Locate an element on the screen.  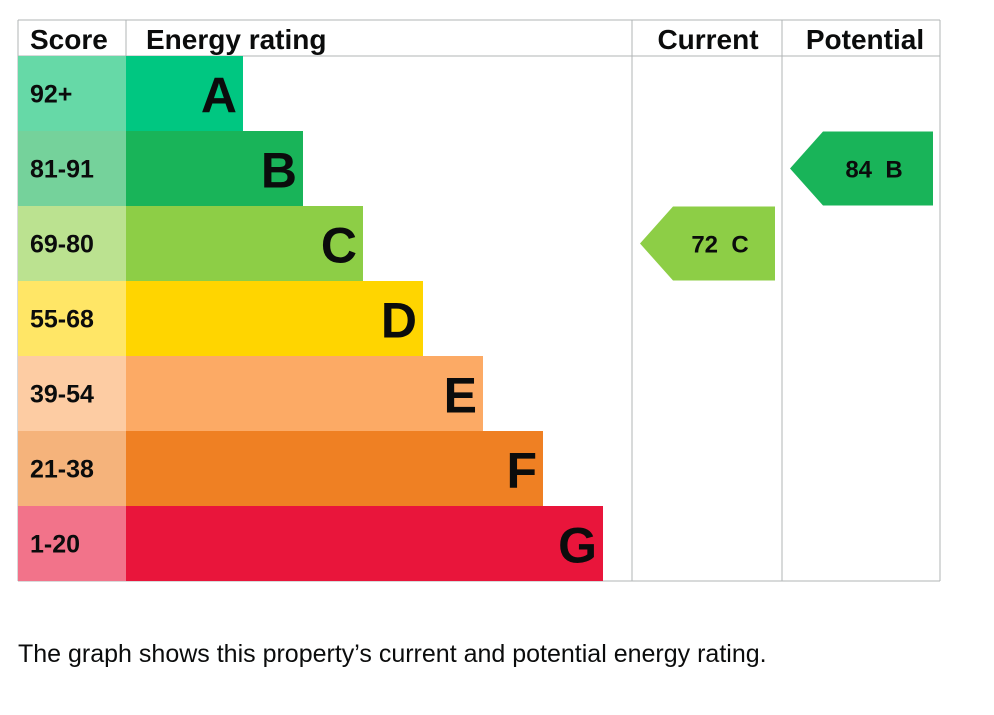
score-label-f: 21-38 is located at coordinates (62, 470).